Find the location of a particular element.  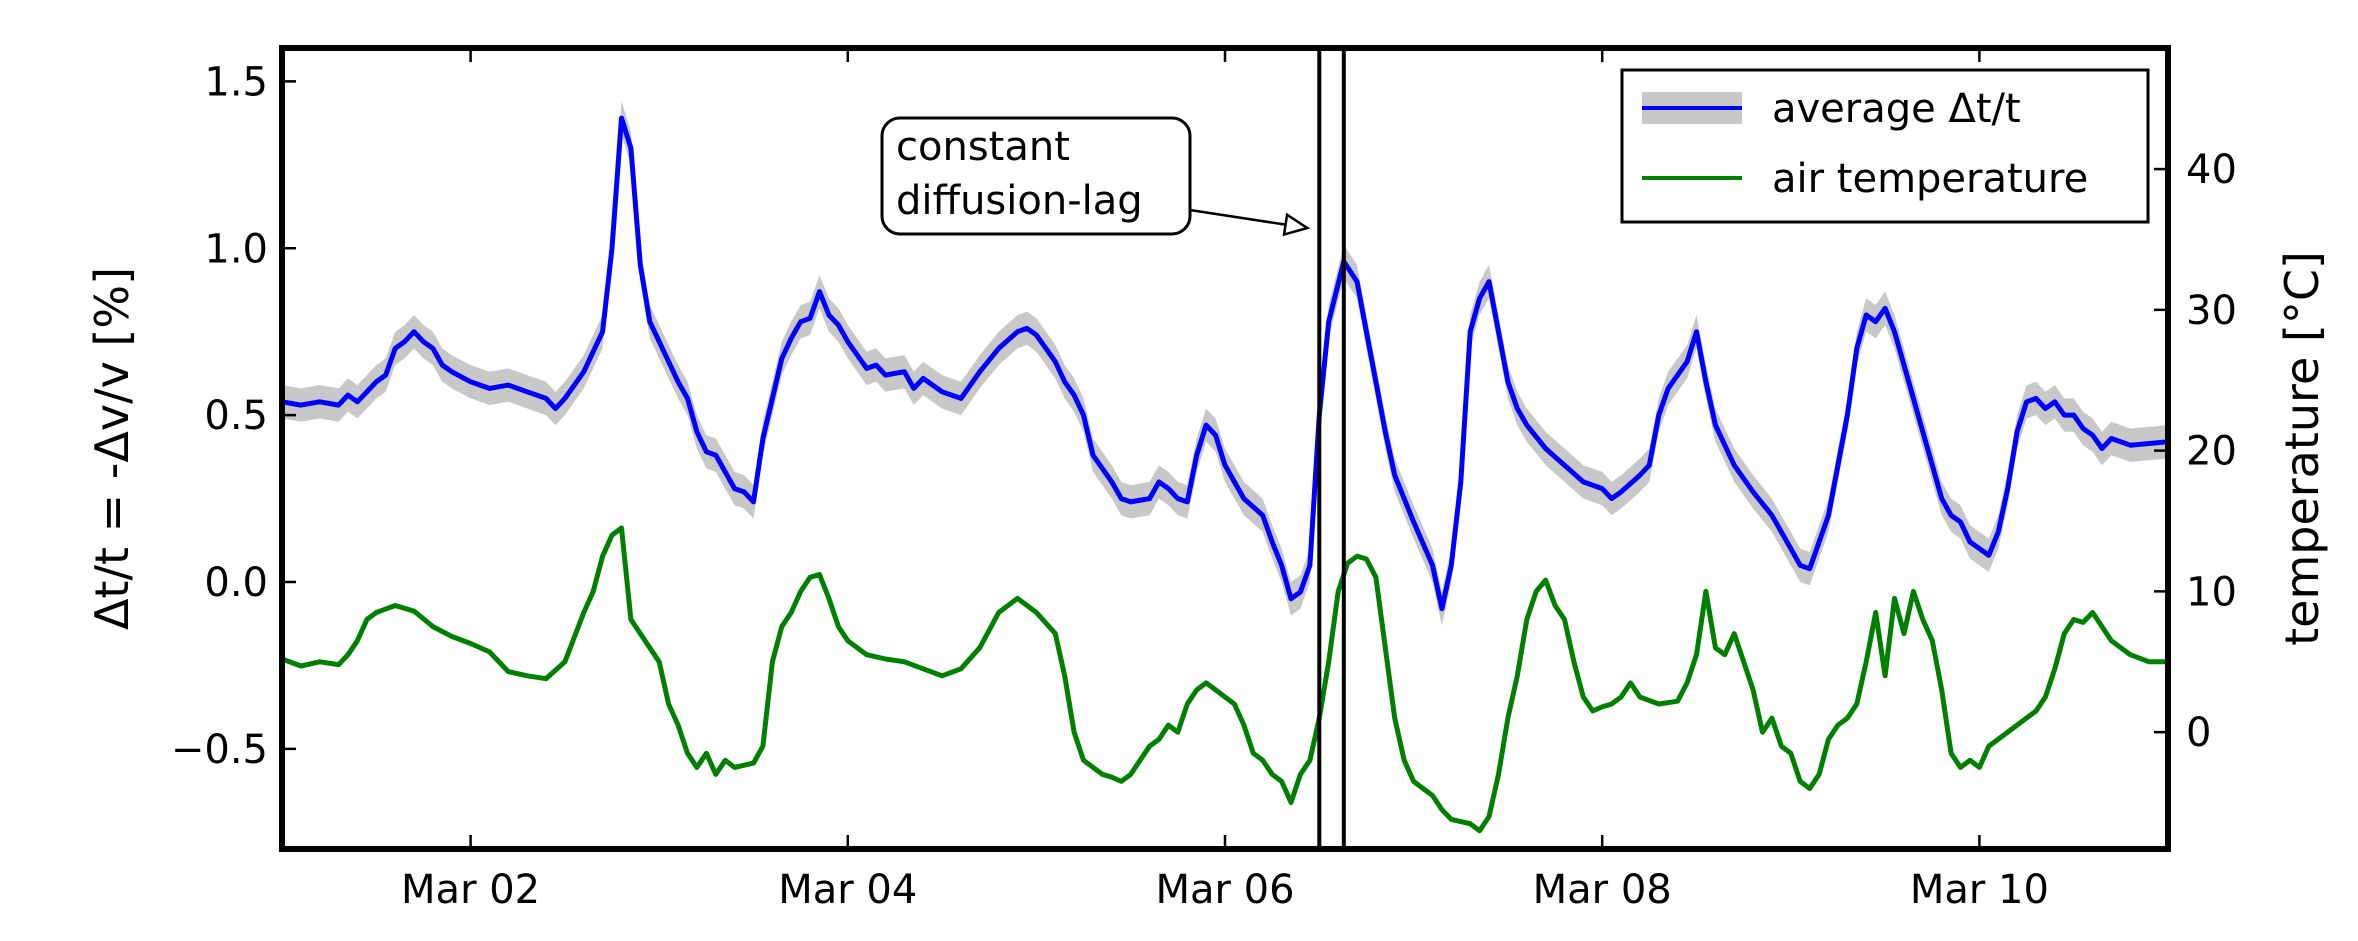

legend-label: air temperature is located at coordinates (1930, 179).